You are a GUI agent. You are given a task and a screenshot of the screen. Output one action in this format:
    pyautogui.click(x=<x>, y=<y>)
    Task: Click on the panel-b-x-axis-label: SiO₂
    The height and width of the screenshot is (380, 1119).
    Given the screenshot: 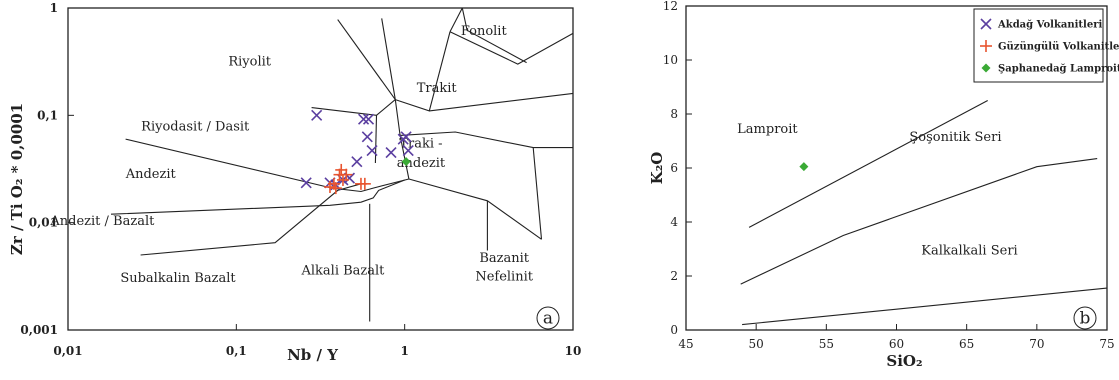 What is the action you would take?
    pyautogui.click(x=904, y=361)
    